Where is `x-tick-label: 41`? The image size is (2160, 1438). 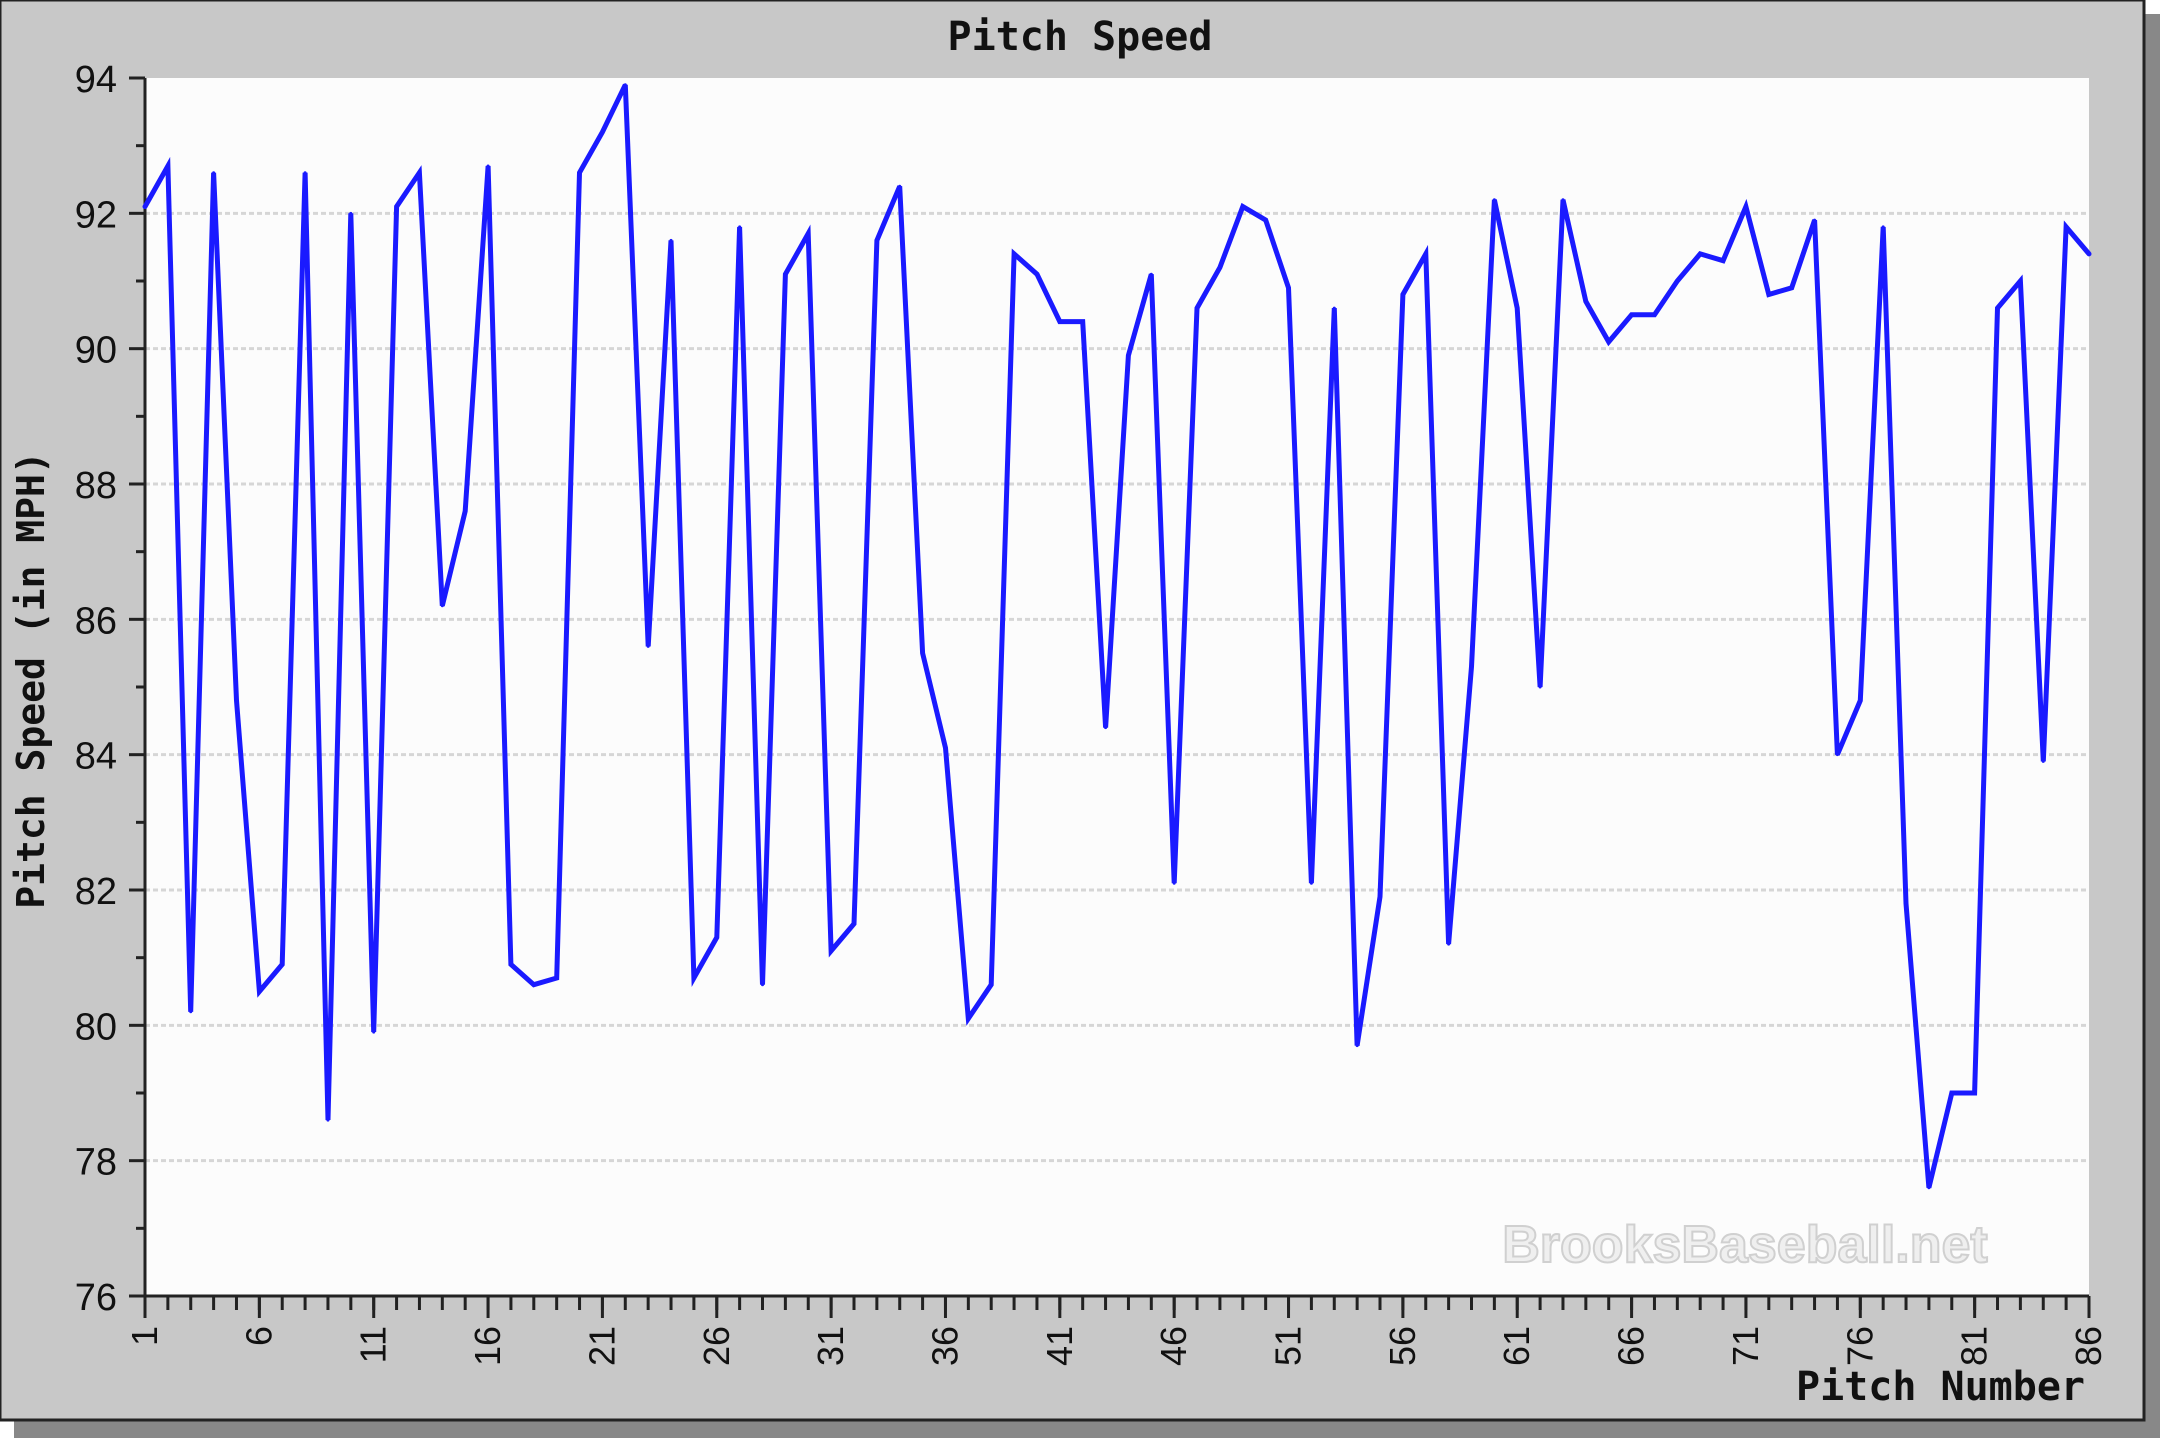 x-tick-label: 41 is located at coordinates (1059, 1346).